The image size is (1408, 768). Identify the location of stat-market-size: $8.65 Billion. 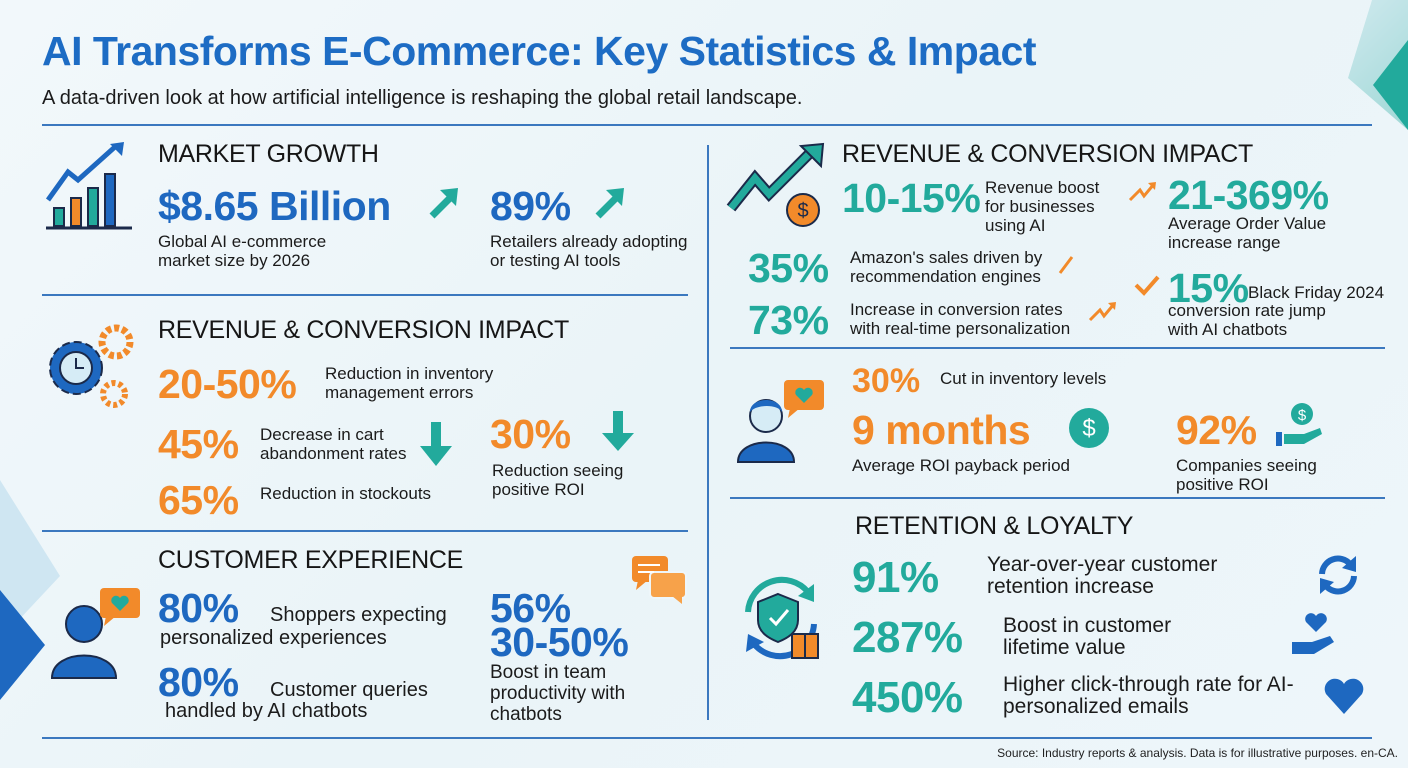
(274, 206).